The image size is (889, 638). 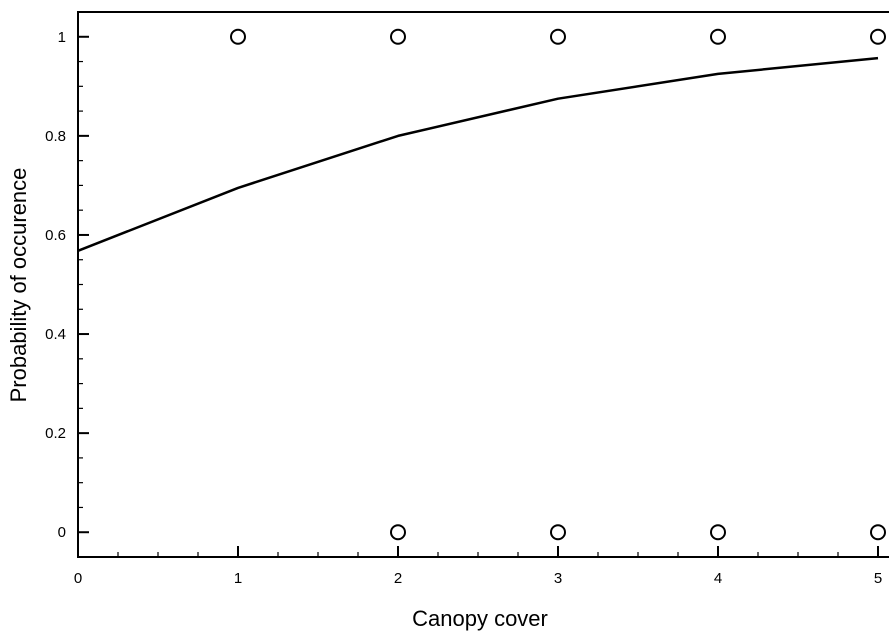 I want to click on x-axis: 0 1 2 3 4 5, so click(x=478, y=566).